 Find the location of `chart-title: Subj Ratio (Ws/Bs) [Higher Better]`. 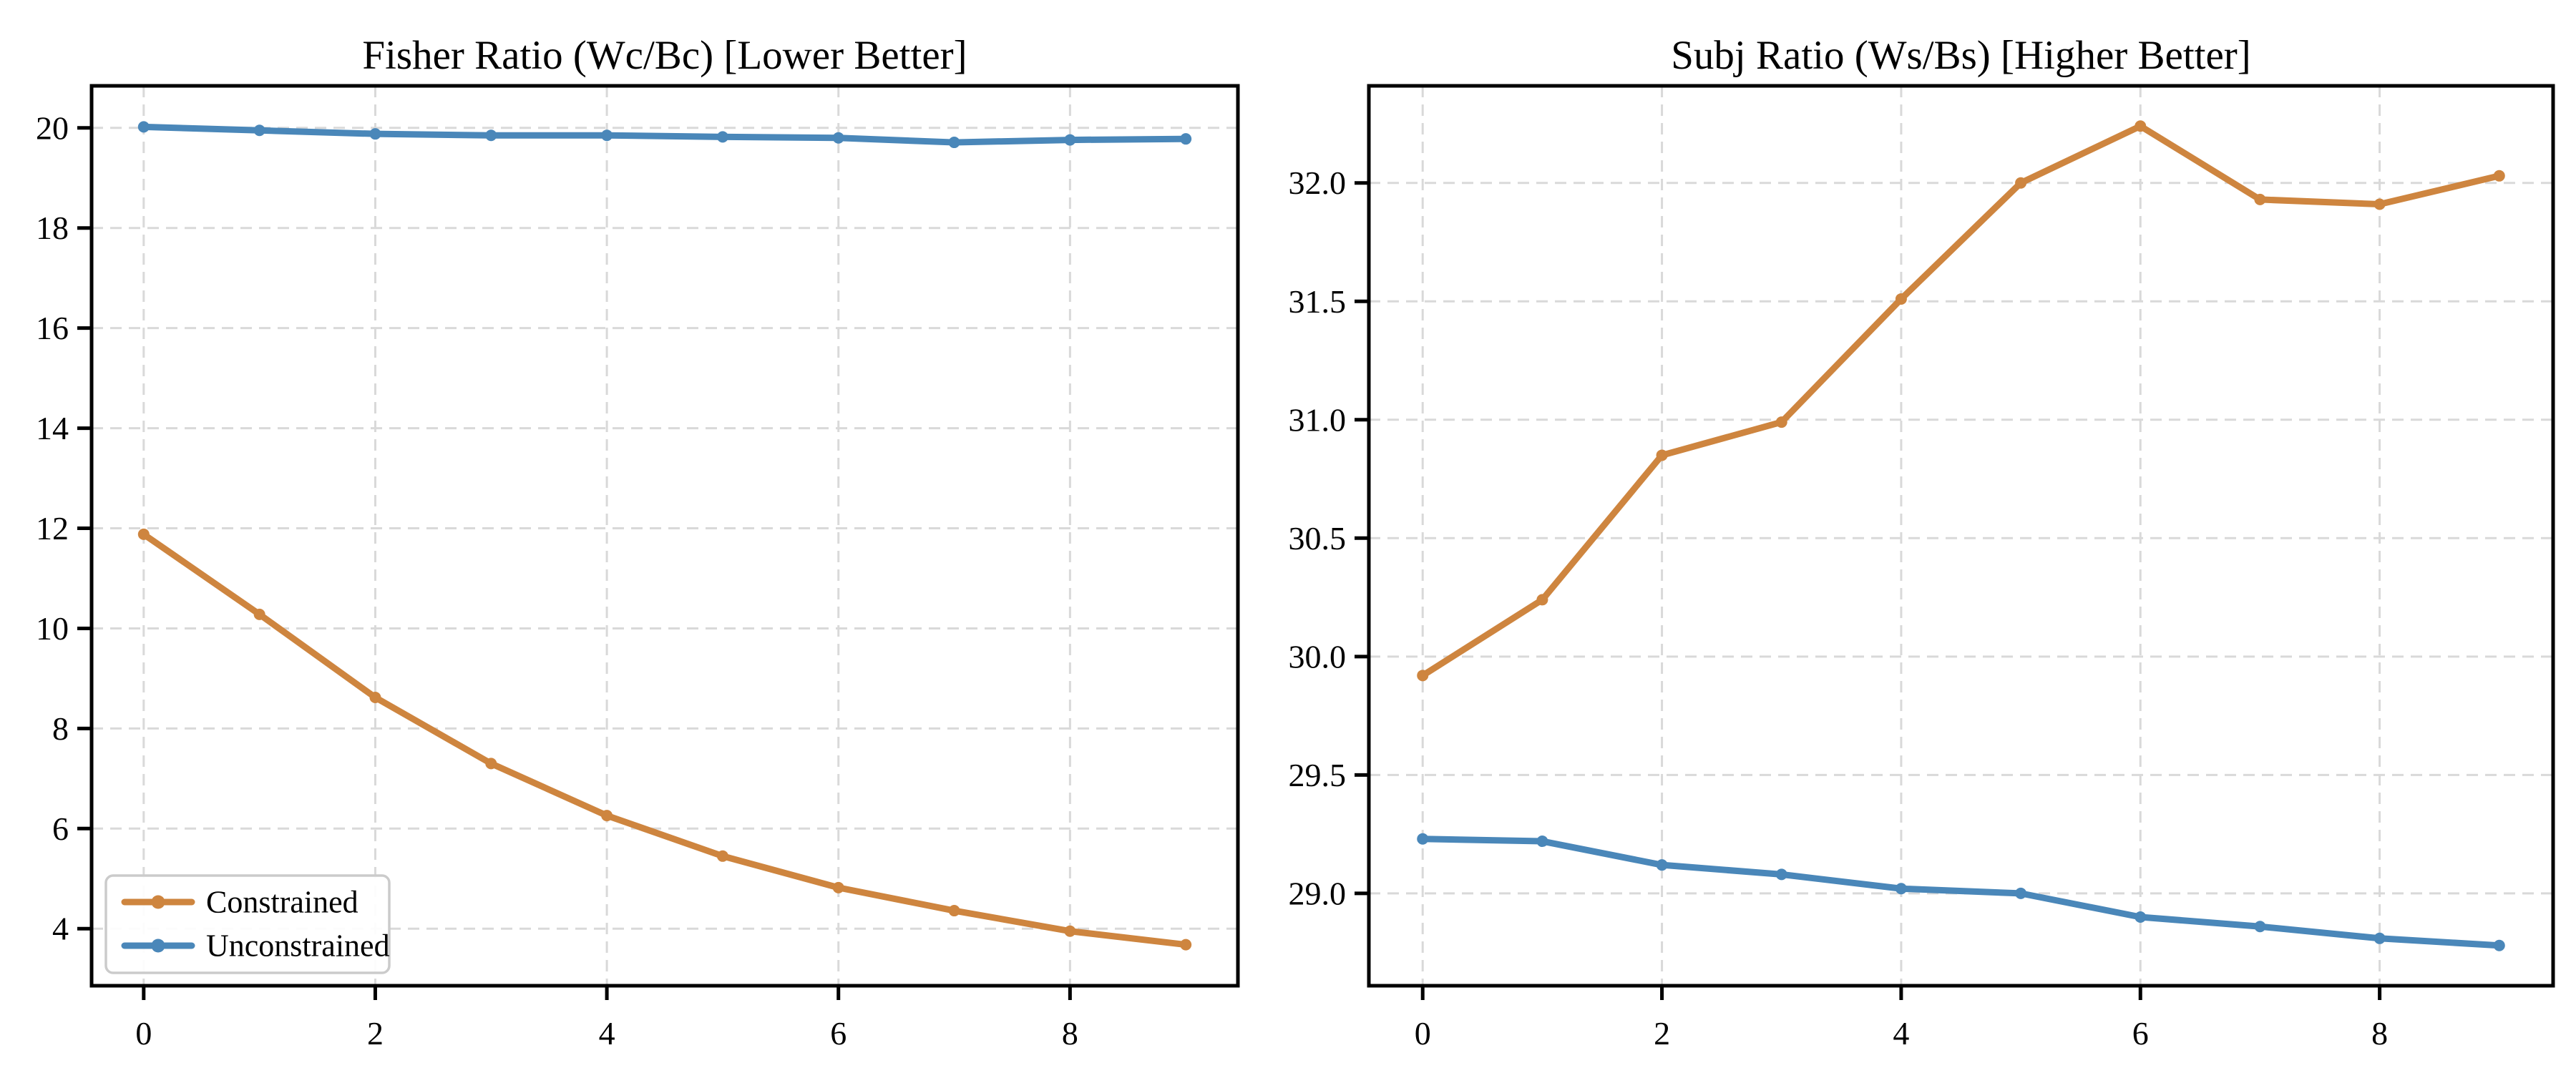

chart-title: Subj Ratio (Ws/Bs) [Higher Better] is located at coordinates (1961, 55).